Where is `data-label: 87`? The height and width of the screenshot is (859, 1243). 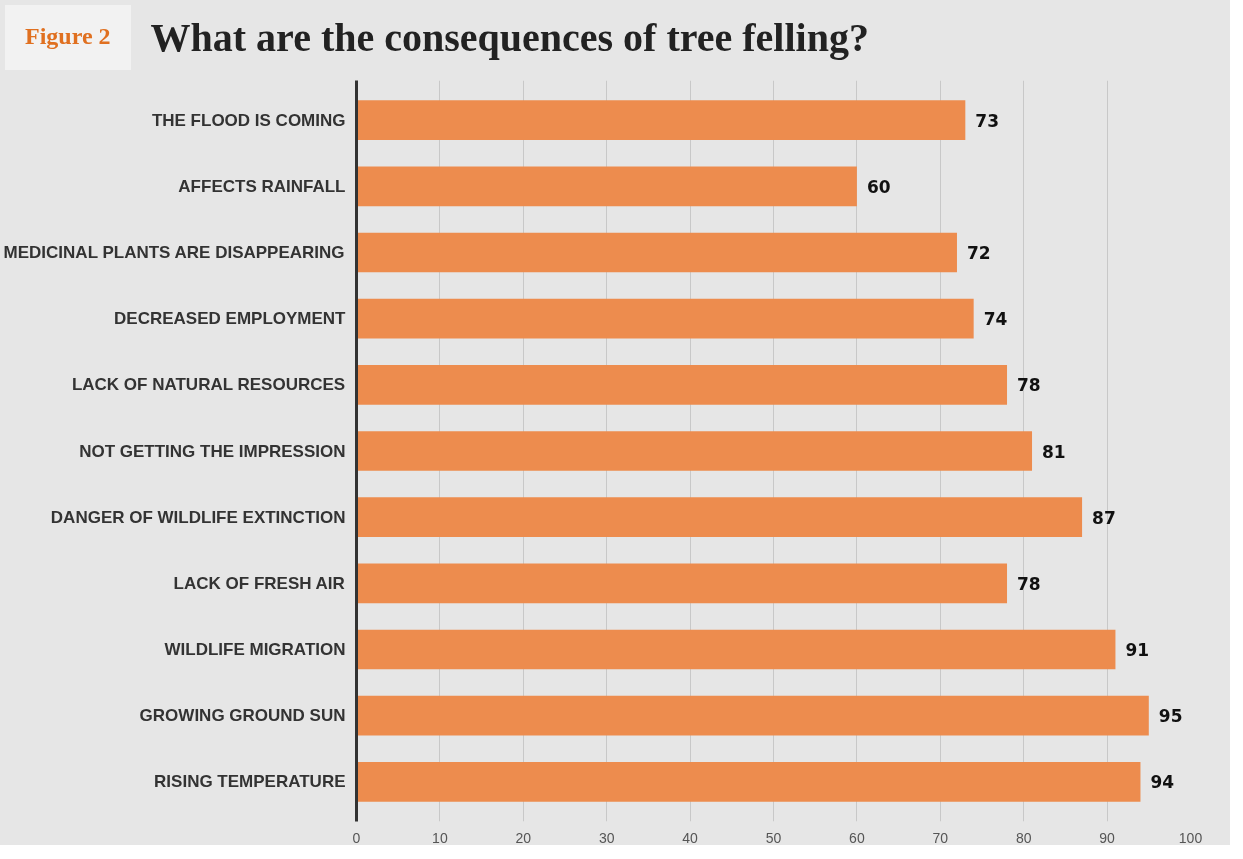 data-label: 87 is located at coordinates (1104, 517).